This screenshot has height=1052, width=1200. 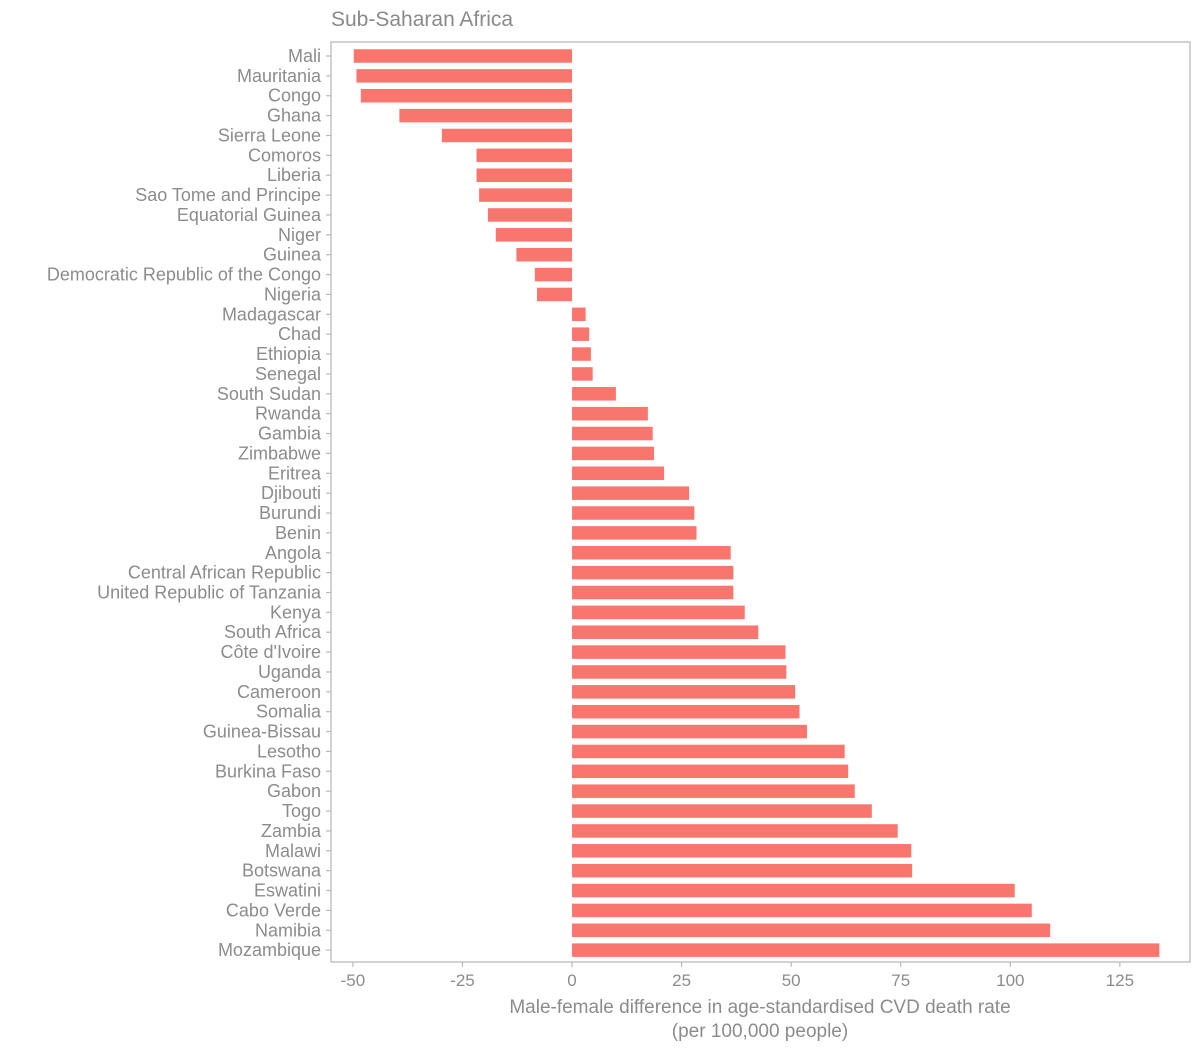 I want to click on category-label: Zambia, so click(x=291, y=831).